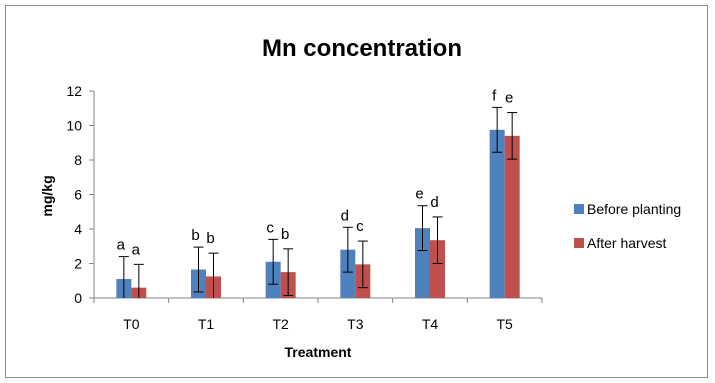 The image size is (715, 383). I want to click on x-tick-label: T2, so click(280, 324).